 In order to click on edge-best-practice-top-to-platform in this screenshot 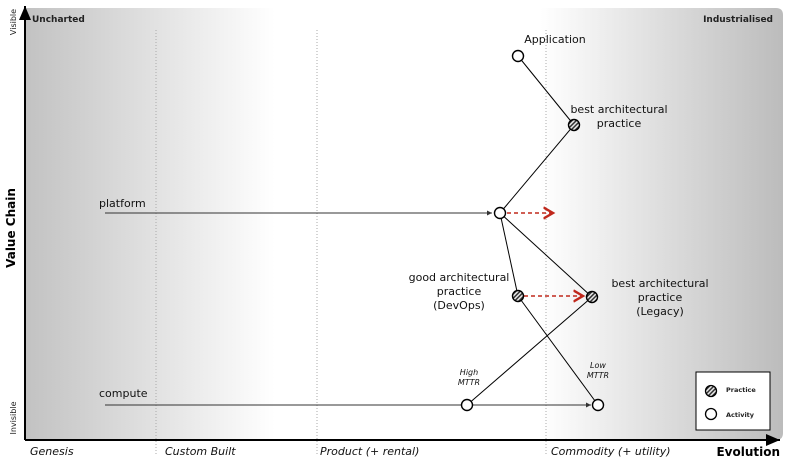, I will do `click(537, 169)`.